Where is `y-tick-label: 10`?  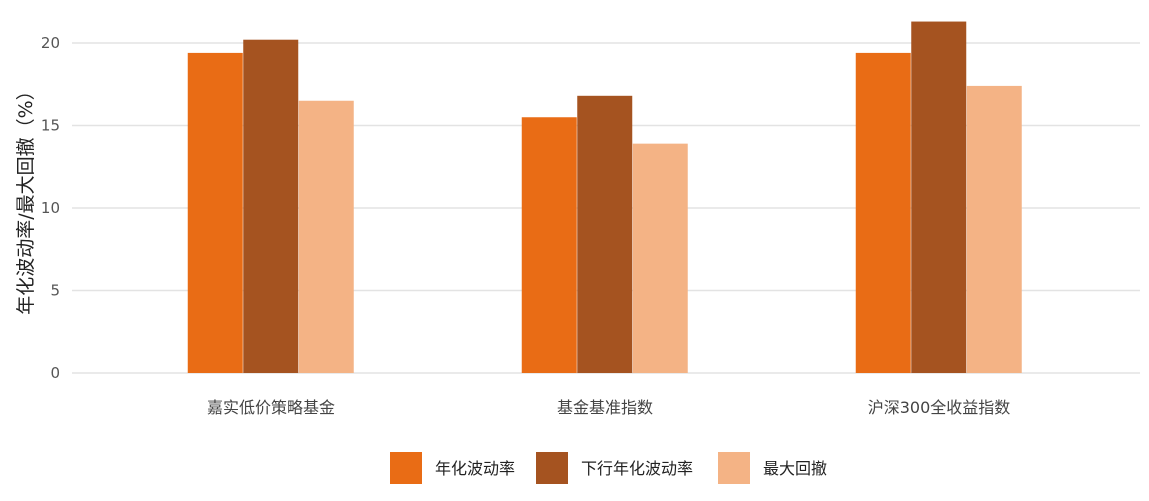 y-tick-label: 10 is located at coordinates (50, 208).